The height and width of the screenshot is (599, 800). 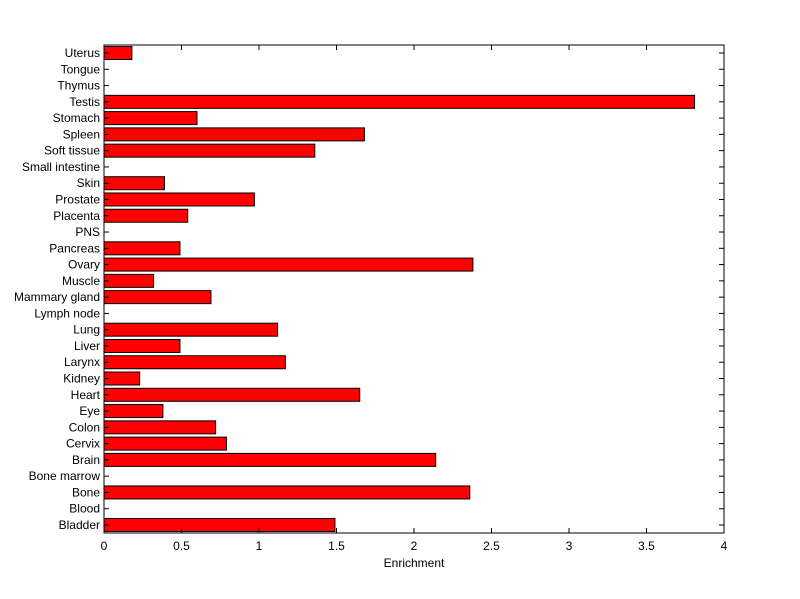 What do you see at coordinates (76, 216) in the screenshot?
I see `y-tick-label: Placenta` at bounding box center [76, 216].